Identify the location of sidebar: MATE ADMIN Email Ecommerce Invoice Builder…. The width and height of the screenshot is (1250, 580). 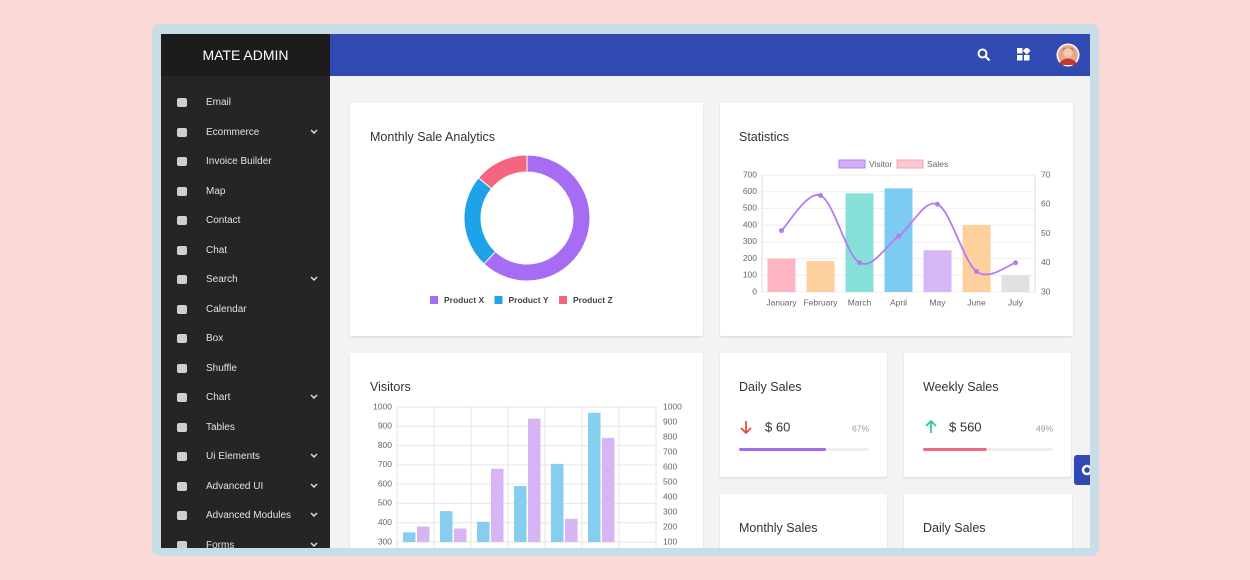
(245, 291).